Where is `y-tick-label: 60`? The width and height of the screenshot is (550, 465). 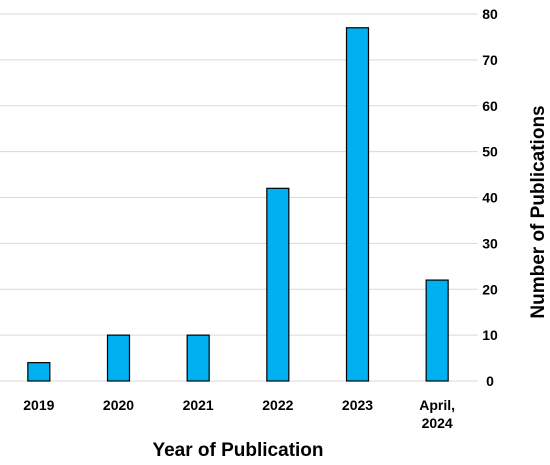 y-tick-label: 60 is located at coordinates (490, 106).